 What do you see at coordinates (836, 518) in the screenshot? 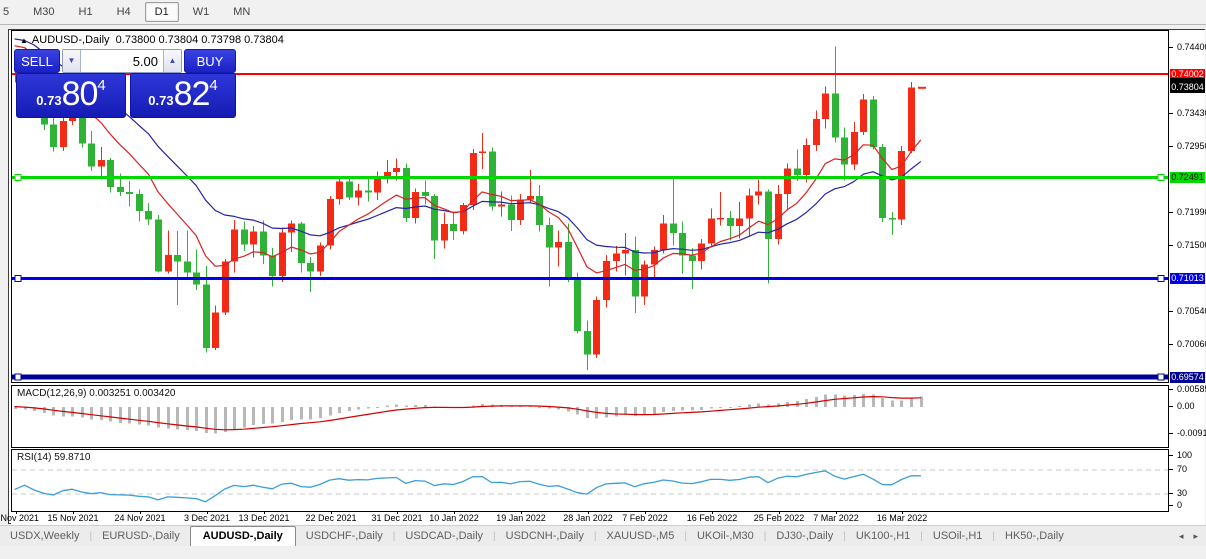
I see `time-tick-label: 7 Mar 2022` at bounding box center [836, 518].